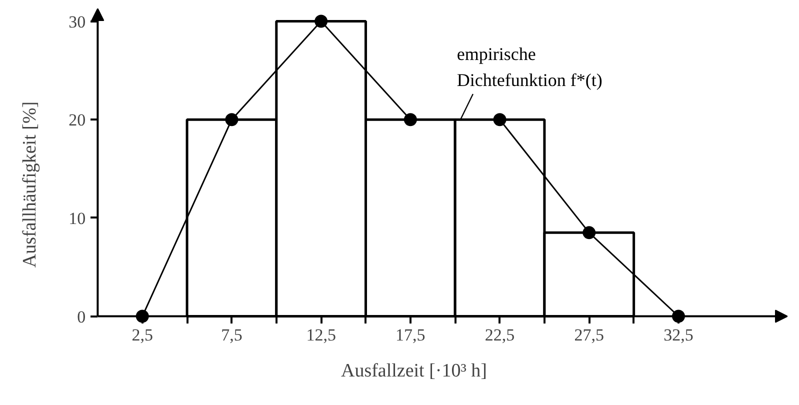 This screenshot has width=799, height=405. Describe the element at coordinates (414, 371) in the screenshot. I see `x-axis-title: Ausfallzeit [·10³ h]` at that location.